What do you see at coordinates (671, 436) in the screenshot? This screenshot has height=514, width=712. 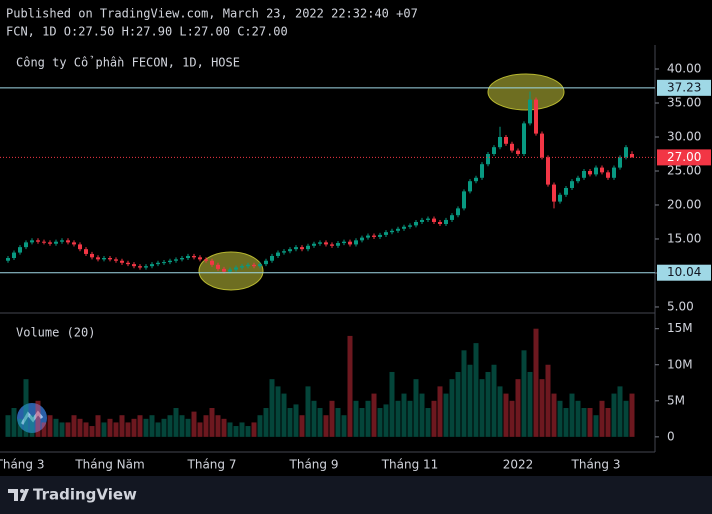 I see `y-tick-label: 0` at bounding box center [671, 436].